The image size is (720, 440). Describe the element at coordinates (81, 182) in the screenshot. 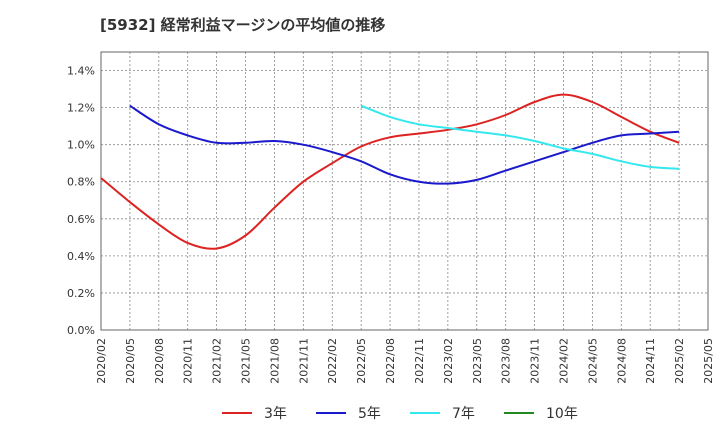

I see `y-tick-label: 0.8%` at that location.